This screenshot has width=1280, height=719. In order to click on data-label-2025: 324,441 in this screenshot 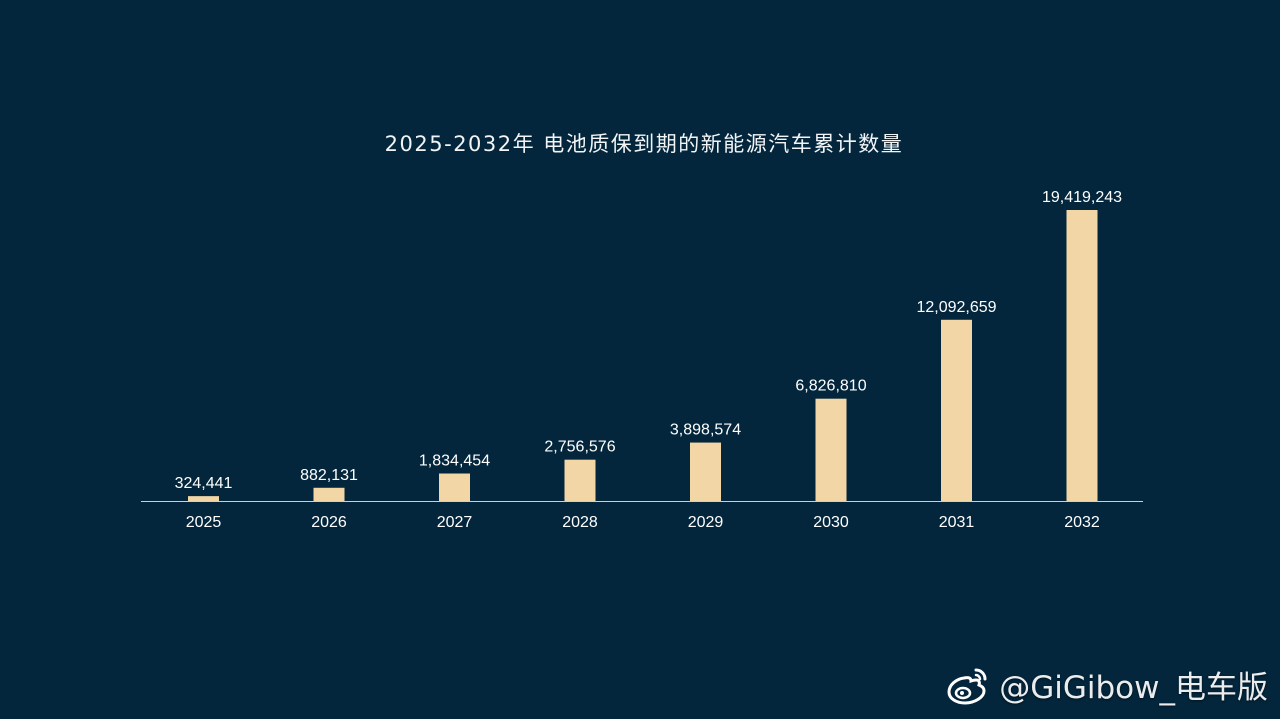, I will do `click(204, 483)`.